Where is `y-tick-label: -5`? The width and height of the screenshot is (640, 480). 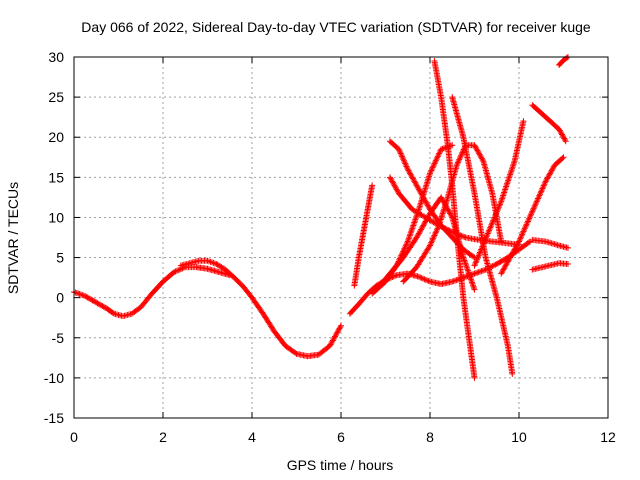
y-tick-label: -5 is located at coordinates (58, 338).